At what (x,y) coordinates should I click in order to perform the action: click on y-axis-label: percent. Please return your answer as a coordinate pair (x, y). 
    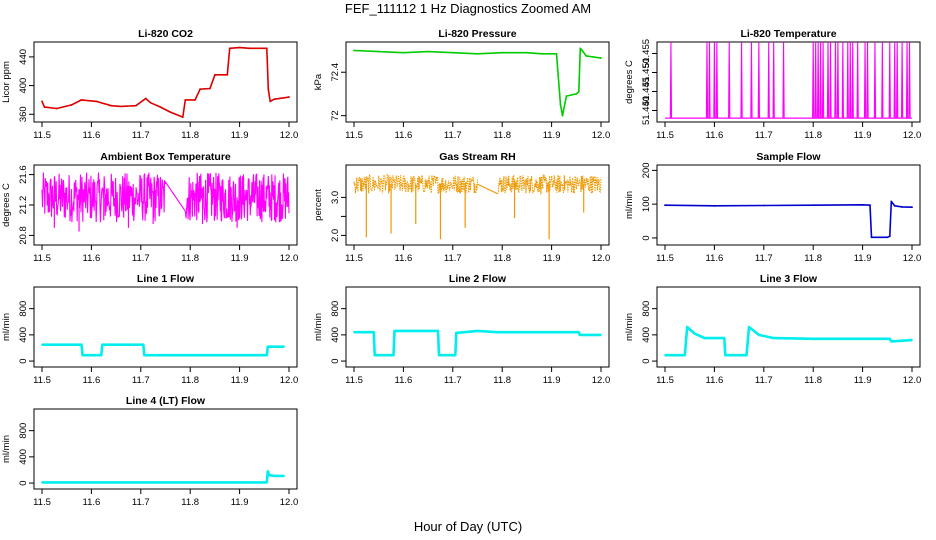
    Looking at the image, I should click on (318, 205).